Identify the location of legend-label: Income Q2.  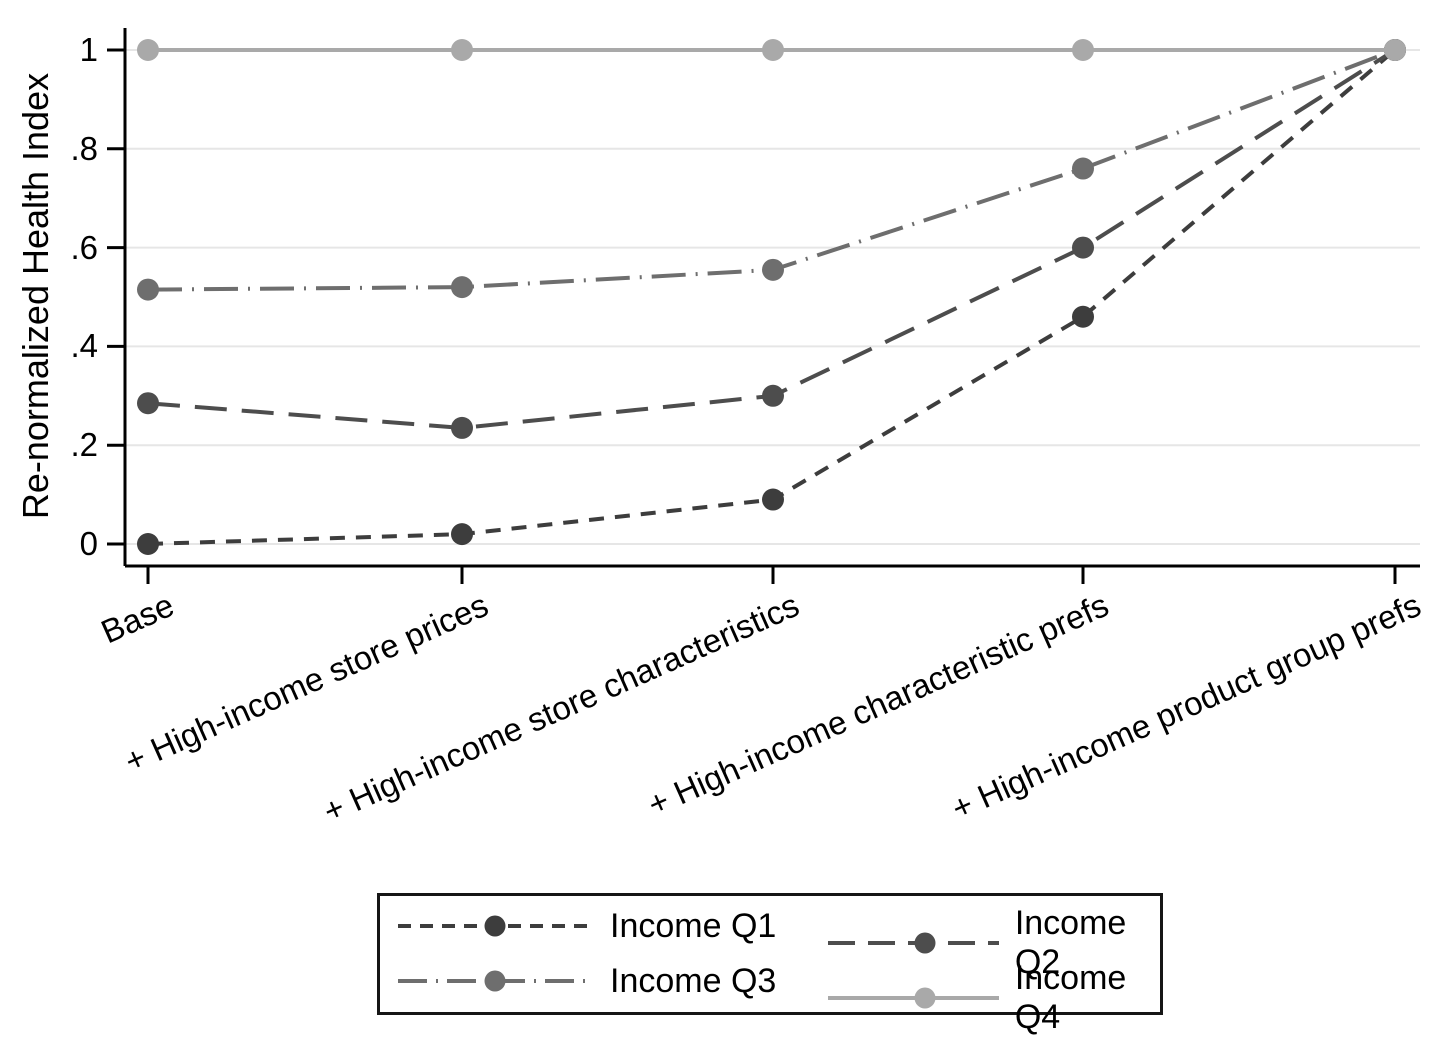
(1070, 942).